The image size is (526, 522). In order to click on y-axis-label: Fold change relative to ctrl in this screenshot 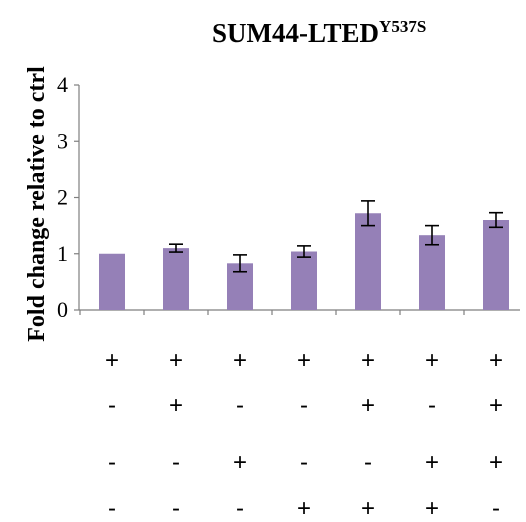, I will do `click(37, 204)`.